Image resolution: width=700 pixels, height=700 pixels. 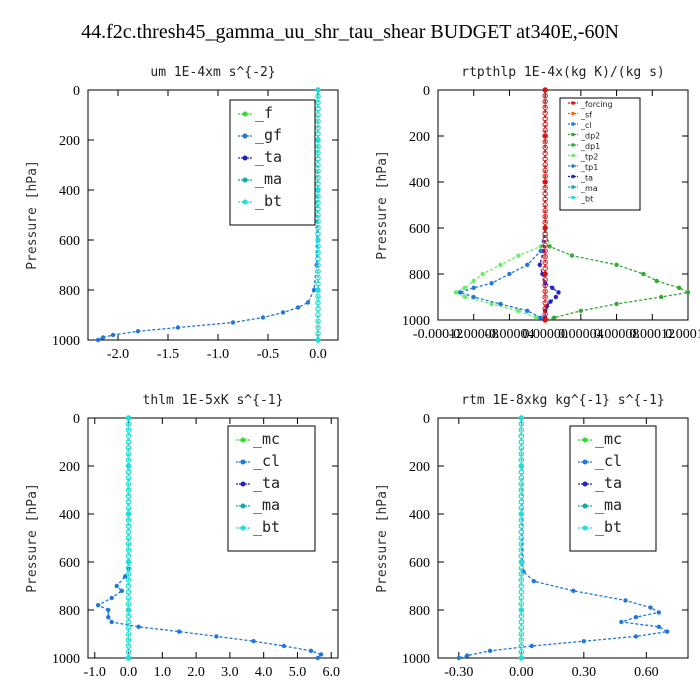 I want to click on y-tick-label: 0, so click(x=76, y=419).